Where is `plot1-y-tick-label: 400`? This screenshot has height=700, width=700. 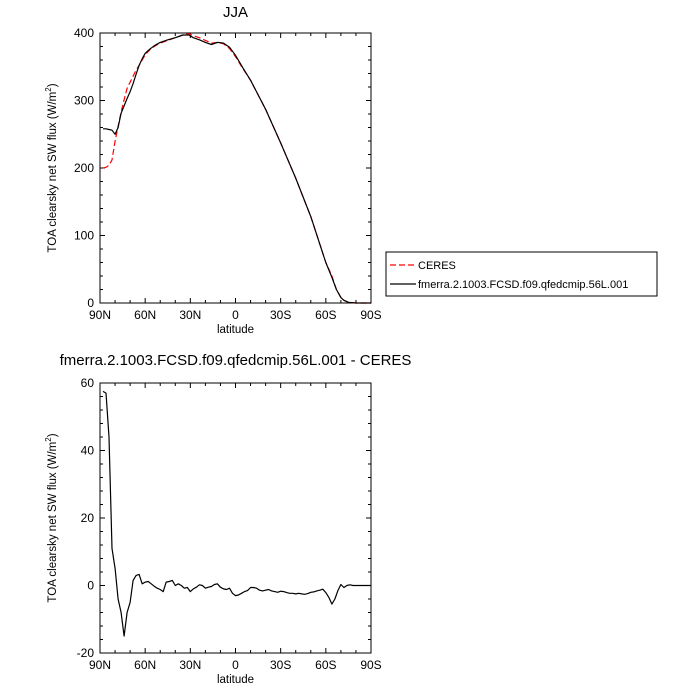 plot1-y-tick-label: 400 is located at coordinates (84, 33).